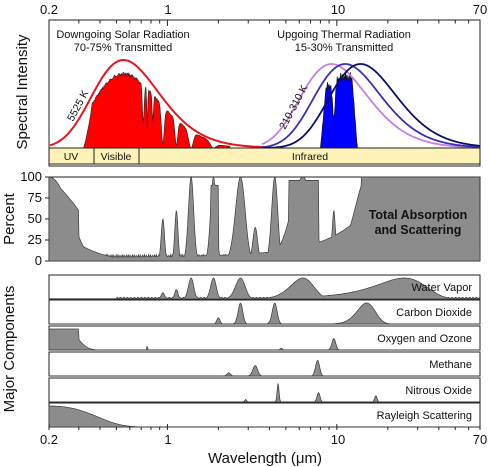 The image size is (495, 467). Describe the element at coordinates (480, 9) in the screenshot. I see `top-tick-label-3: 70` at that location.